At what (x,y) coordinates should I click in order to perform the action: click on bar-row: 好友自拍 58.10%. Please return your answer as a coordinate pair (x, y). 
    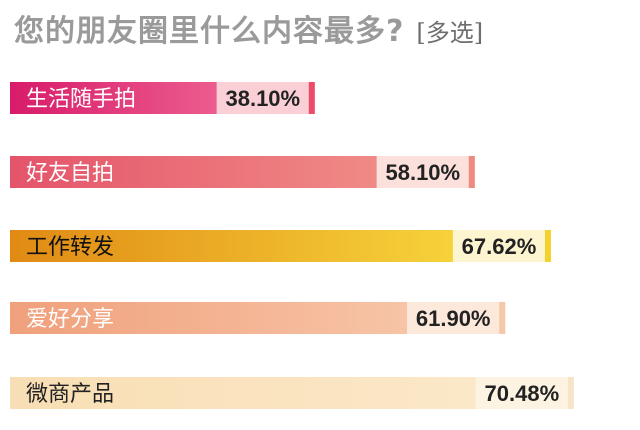
    Looking at the image, I should click on (242, 172).